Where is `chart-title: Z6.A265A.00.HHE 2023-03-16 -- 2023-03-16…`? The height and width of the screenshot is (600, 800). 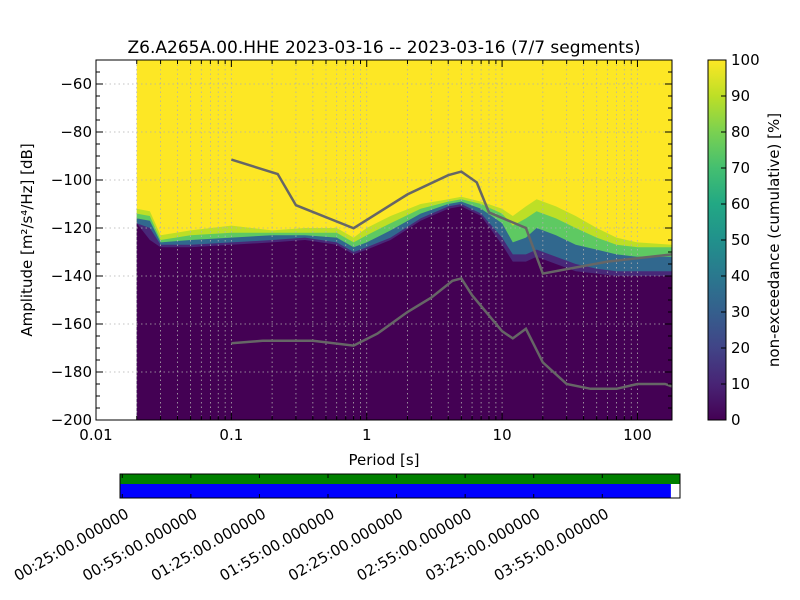
chart-title: Z6.A265A.00.HHE 2023-03-16 -- 2023-03-16… is located at coordinates (384, 48).